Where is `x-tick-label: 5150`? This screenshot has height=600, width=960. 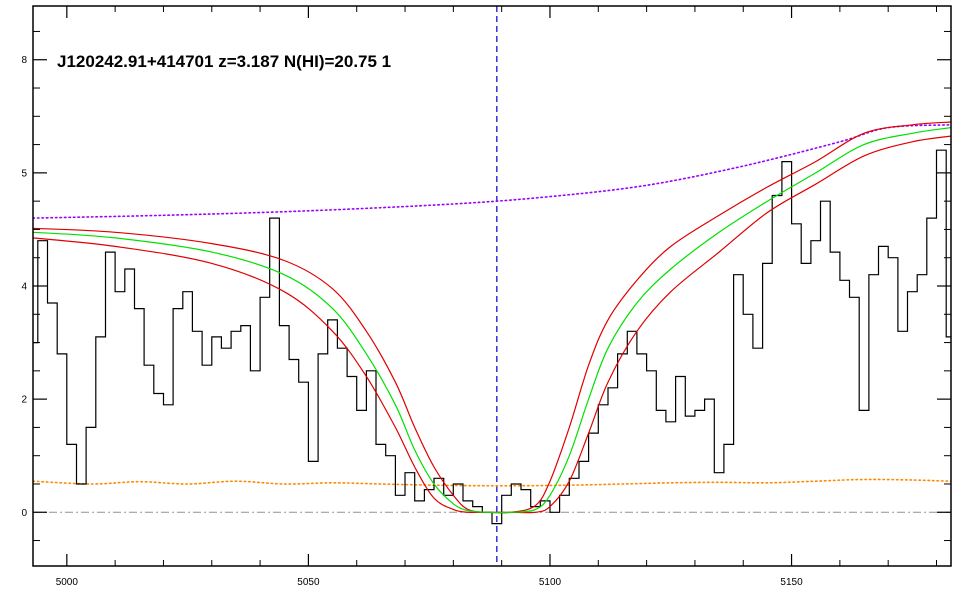
x-tick-label: 5150 is located at coordinates (791, 582).